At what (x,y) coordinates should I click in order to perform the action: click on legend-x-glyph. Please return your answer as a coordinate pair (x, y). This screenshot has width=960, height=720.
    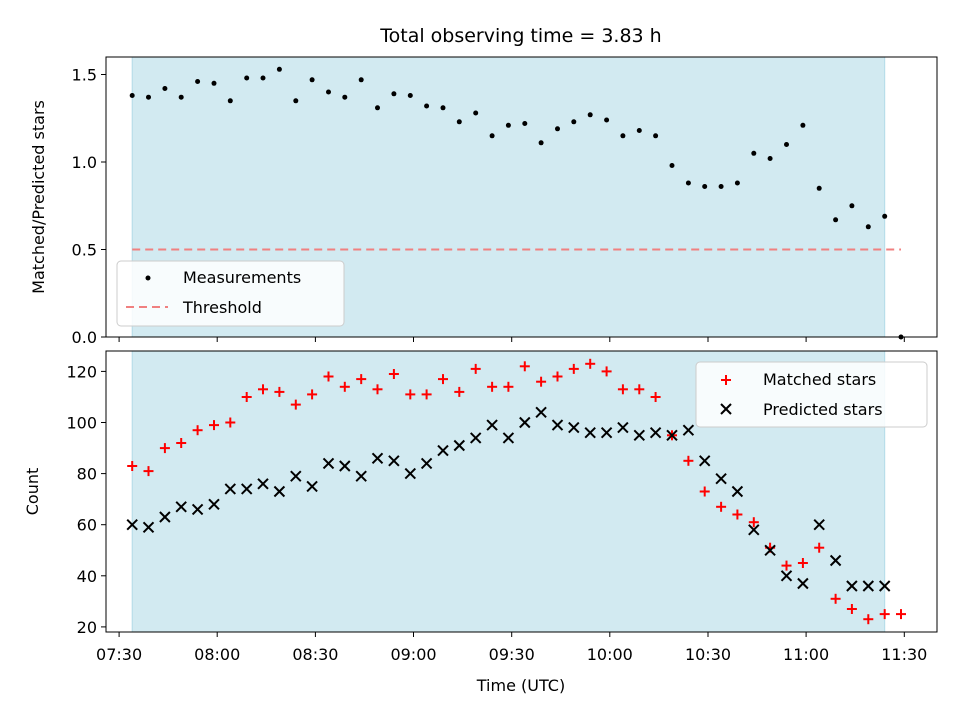
    Looking at the image, I should click on (726, 409).